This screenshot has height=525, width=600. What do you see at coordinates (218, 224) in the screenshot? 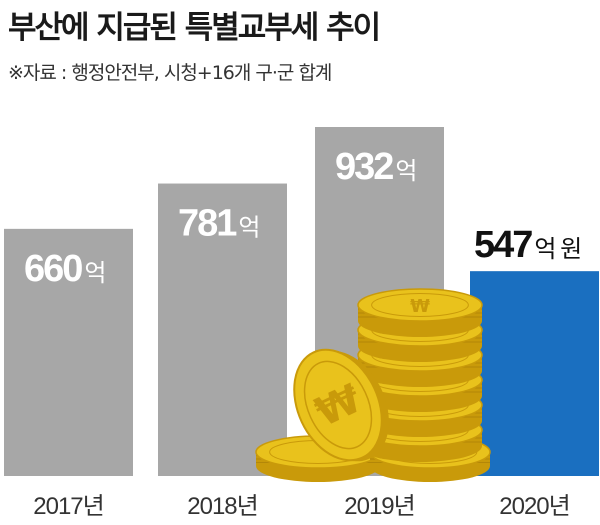
I see `value-label-2018년: 781 억` at bounding box center [218, 224].